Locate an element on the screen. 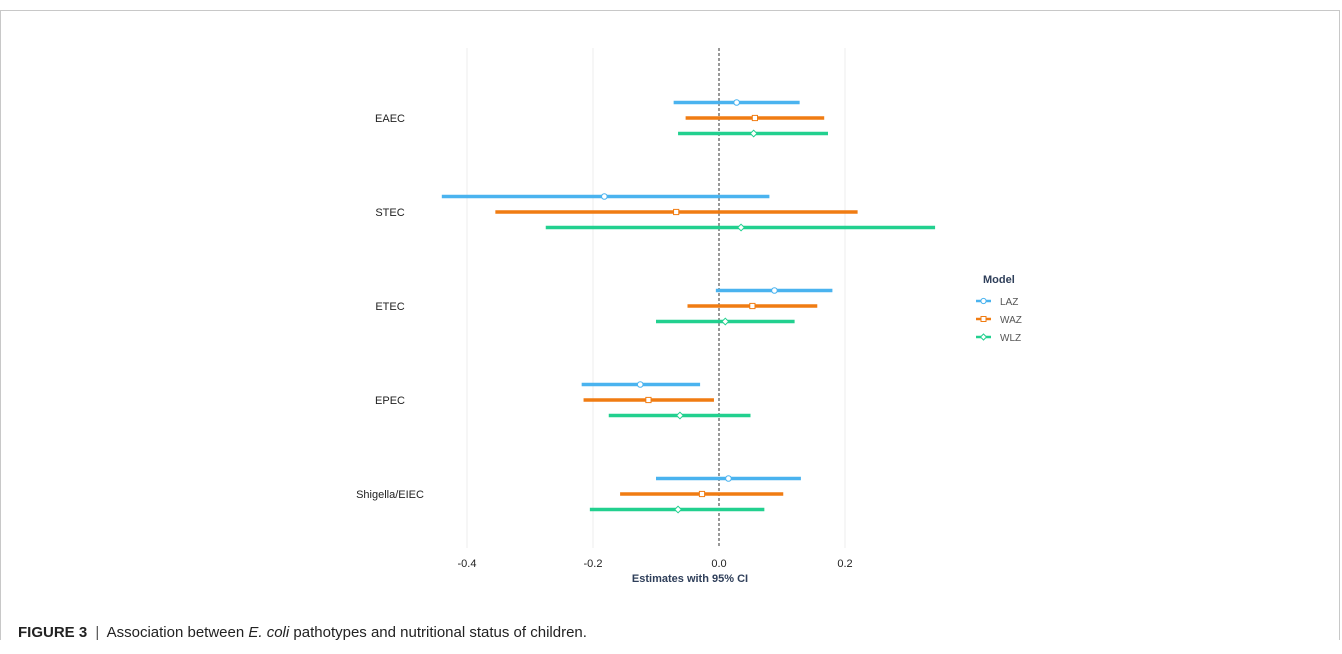  legend-label: LAZ is located at coordinates (1009, 302).